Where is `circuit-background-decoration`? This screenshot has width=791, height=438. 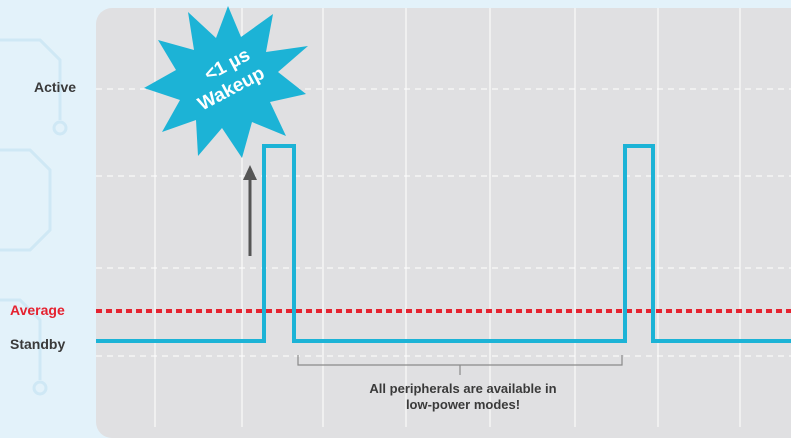
circuit-background-decoration is located at coordinates (34, 217).